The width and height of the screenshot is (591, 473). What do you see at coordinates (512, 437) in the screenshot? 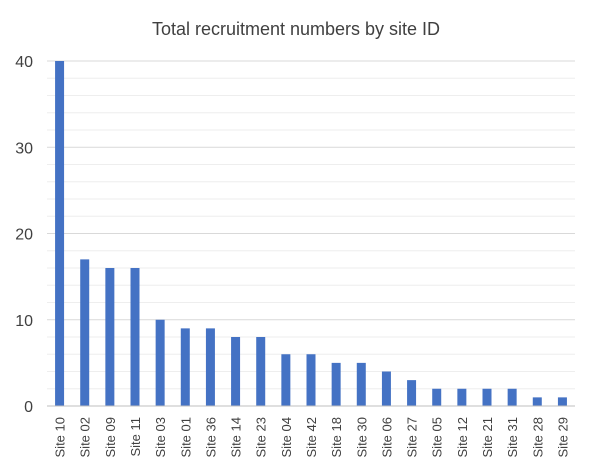
I see `x-tick-label: Site 31` at bounding box center [512, 437].